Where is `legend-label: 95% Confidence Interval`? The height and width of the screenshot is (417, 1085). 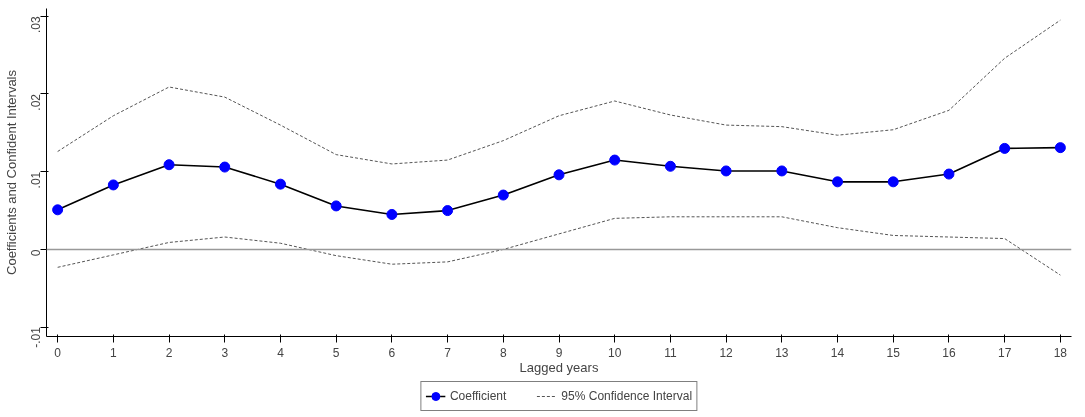 legend-label: 95% Confidence Interval is located at coordinates (627, 396).